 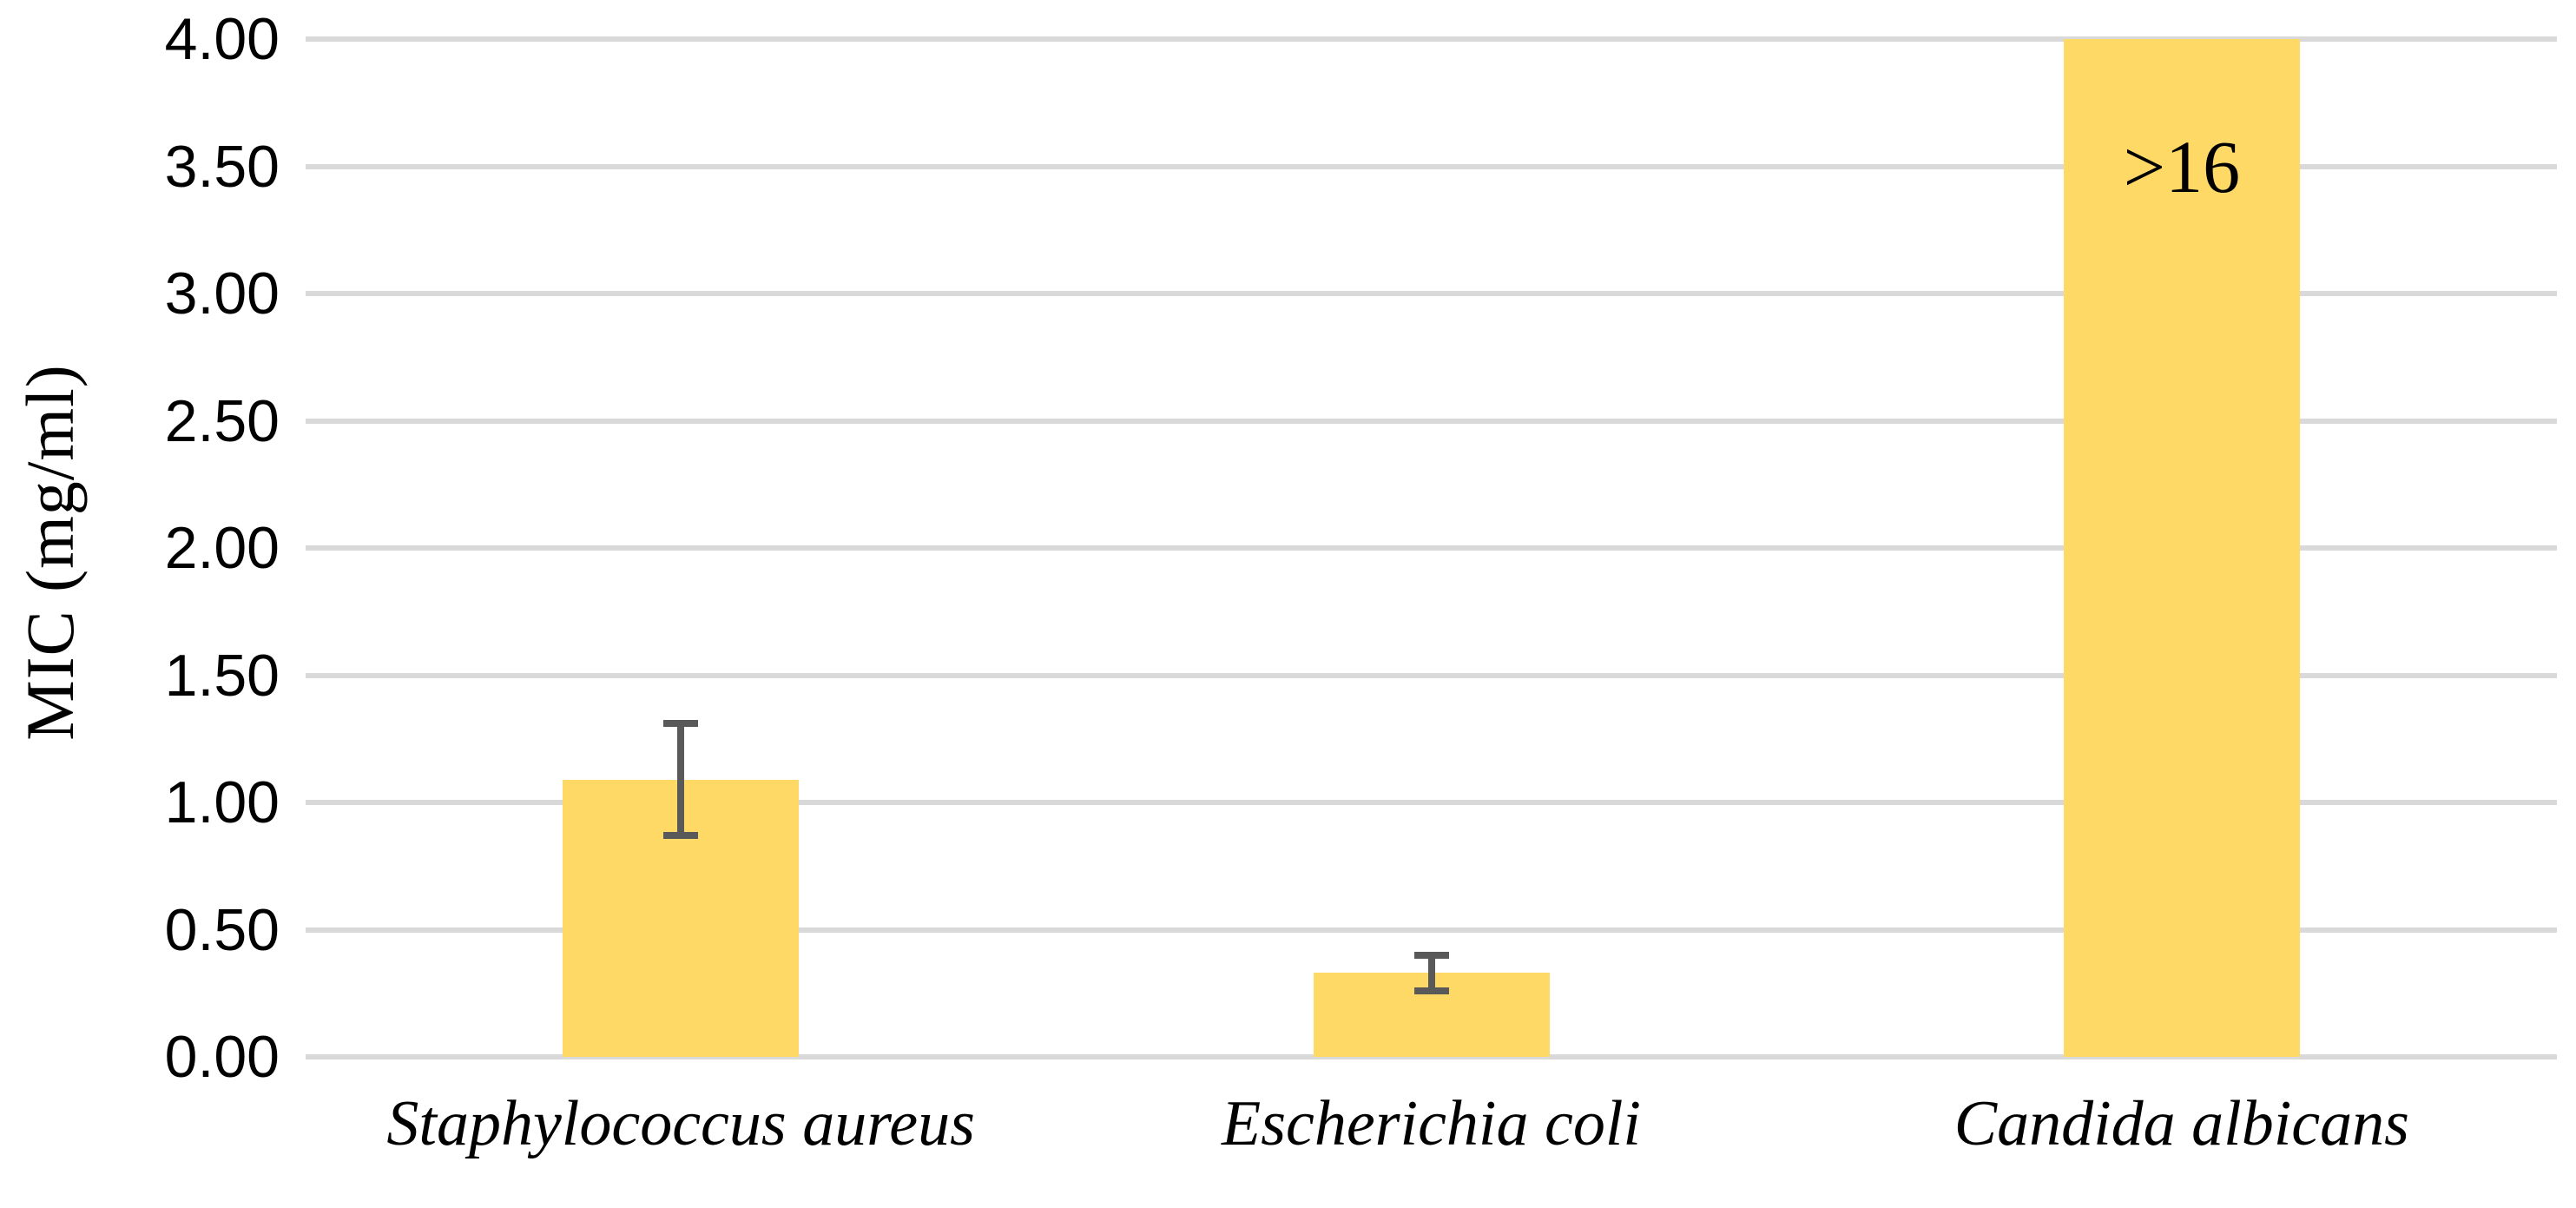 What do you see at coordinates (222, 294) in the screenshot?
I see `y-tick-label: 3.00` at bounding box center [222, 294].